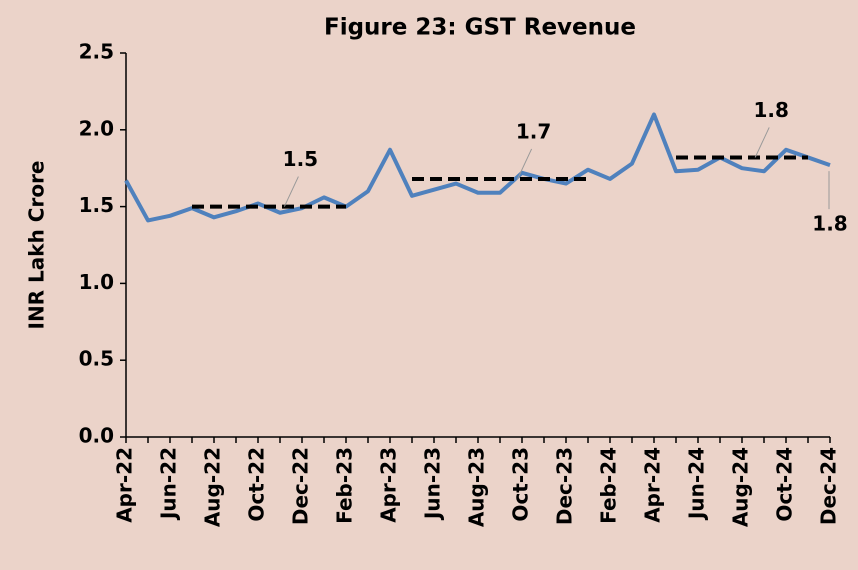  I want to click on average-label: 1.8, so click(770, 110).